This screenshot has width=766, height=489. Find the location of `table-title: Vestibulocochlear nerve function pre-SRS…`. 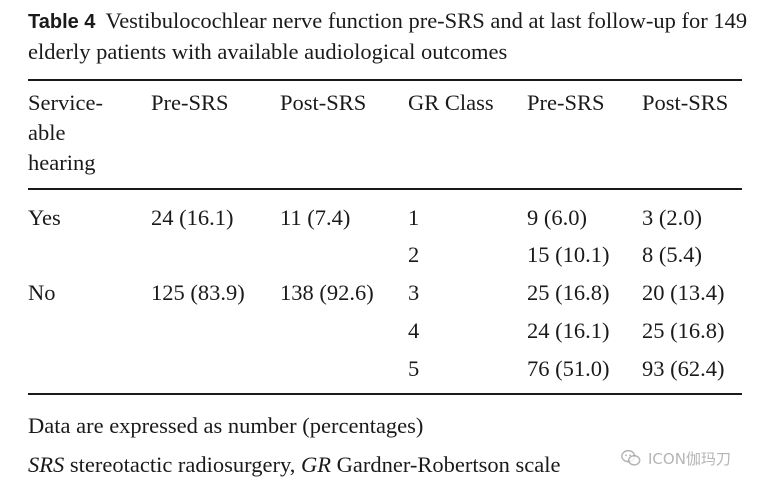

table-title: Vestibulocochlear nerve function pre-SRS… is located at coordinates (388, 36).